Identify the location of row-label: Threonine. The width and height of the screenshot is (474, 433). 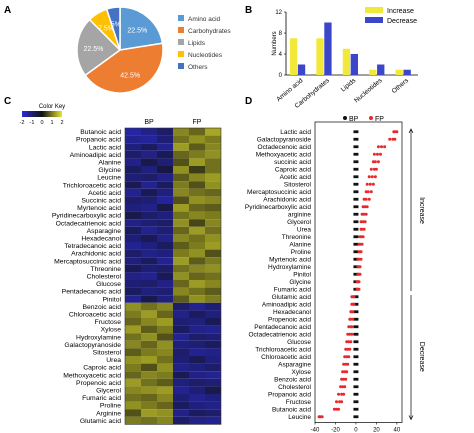
(297, 237).